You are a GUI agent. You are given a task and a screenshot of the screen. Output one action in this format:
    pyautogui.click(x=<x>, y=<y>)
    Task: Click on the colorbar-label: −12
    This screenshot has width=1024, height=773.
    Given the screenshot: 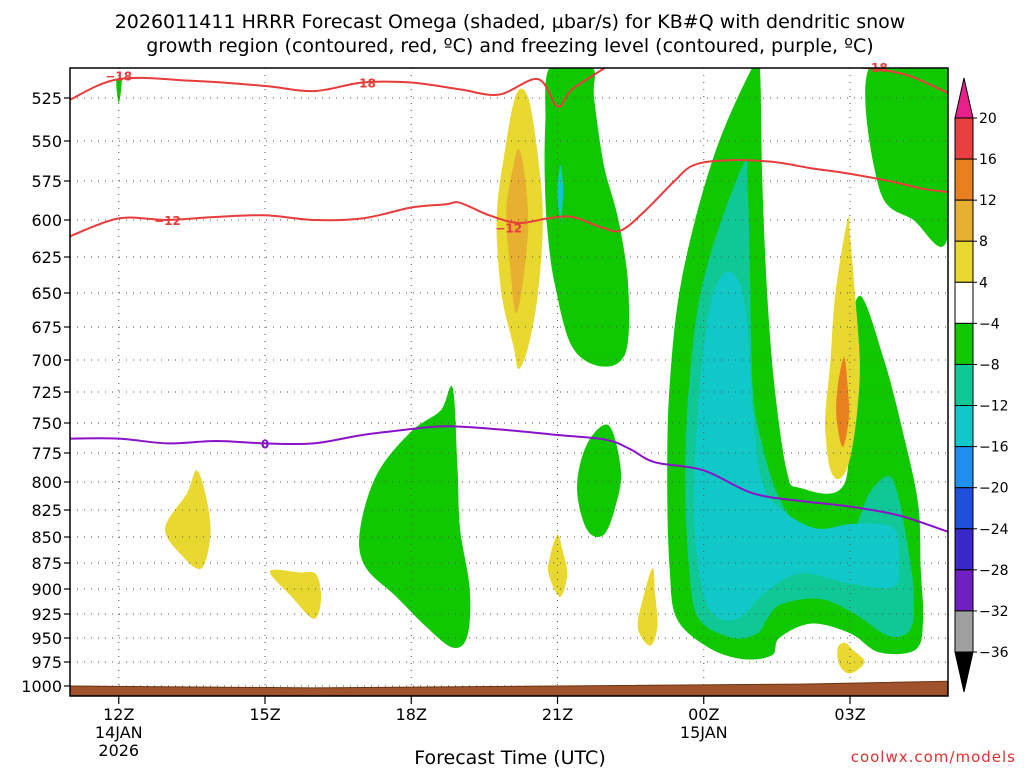 What is the action you would take?
    pyautogui.click(x=994, y=407)
    